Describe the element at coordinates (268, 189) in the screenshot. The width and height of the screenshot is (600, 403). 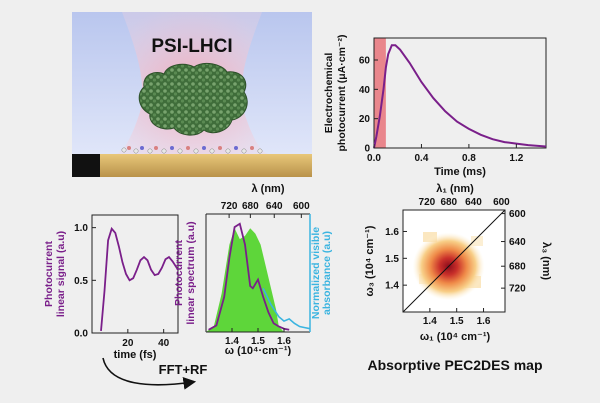
I see `top-axis-label: λ (nm)` at that location.